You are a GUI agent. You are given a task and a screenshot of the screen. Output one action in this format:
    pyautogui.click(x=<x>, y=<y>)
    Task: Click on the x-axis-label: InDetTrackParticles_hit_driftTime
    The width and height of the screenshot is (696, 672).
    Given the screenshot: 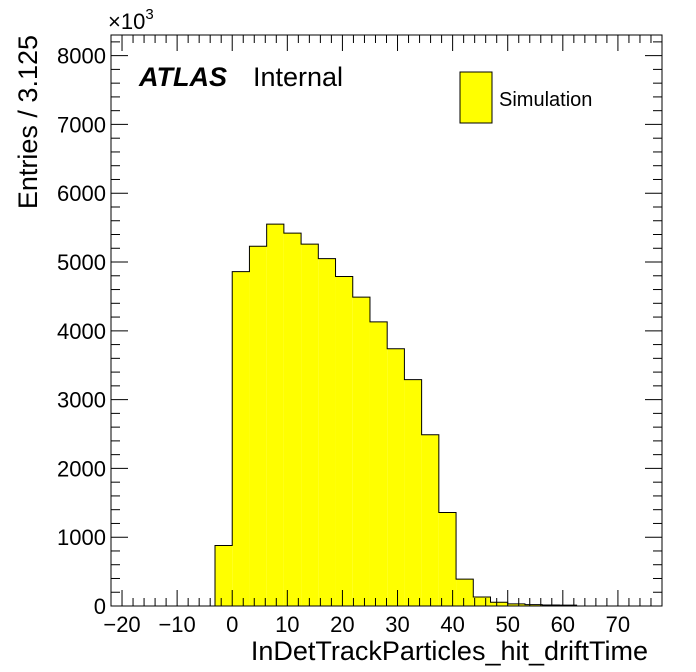 What is the action you would take?
    pyautogui.click(x=449, y=651)
    